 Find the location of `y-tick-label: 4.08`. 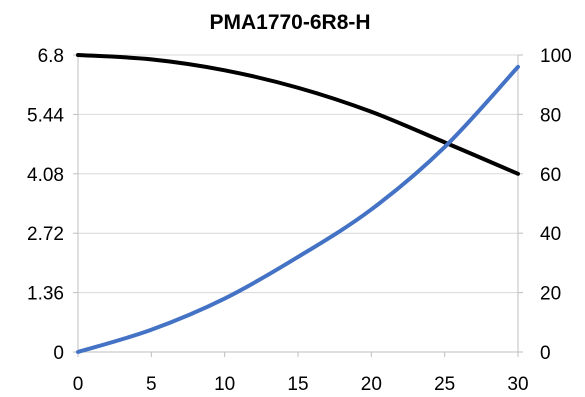

y-tick-label: 4.08 is located at coordinates (45, 175).